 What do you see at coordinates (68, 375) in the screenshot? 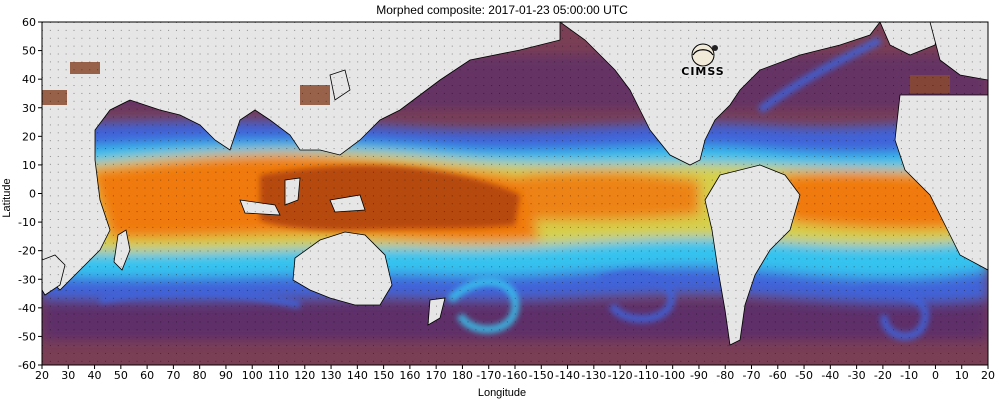
I see `x-tick-label: 30` at bounding box center [68, 375].